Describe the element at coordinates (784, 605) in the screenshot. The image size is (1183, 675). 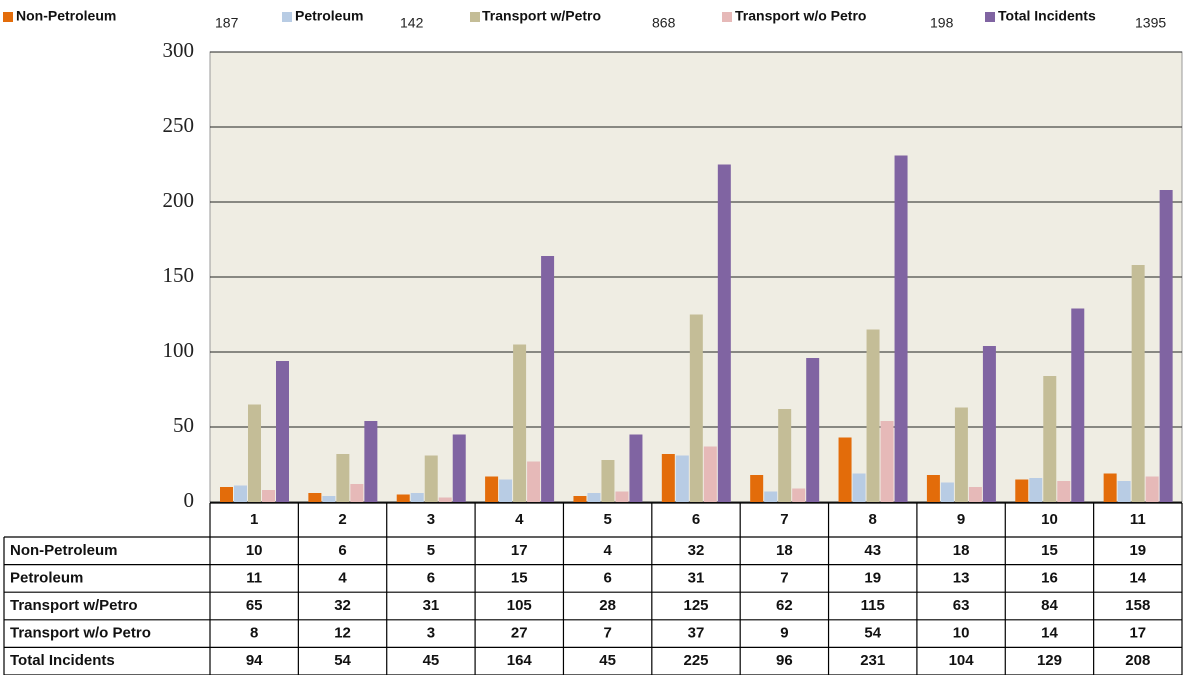
I see `table-cell: 62` at that location.